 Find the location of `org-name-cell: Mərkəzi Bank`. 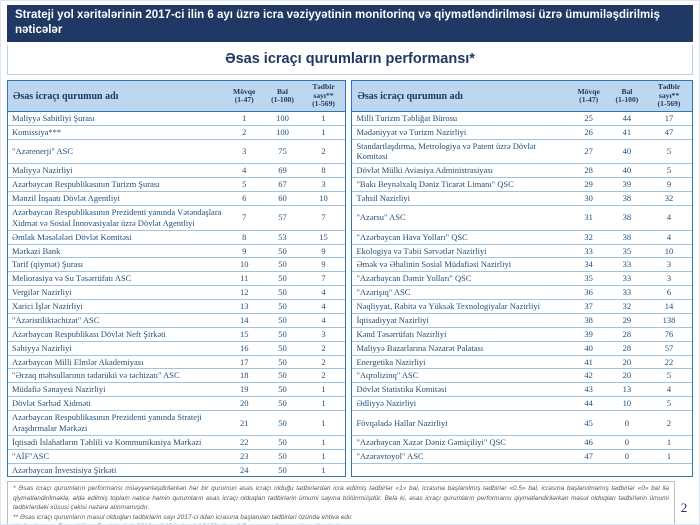

org-name-cell: Mərkəzi Bank is located at coordinates (116, 250).